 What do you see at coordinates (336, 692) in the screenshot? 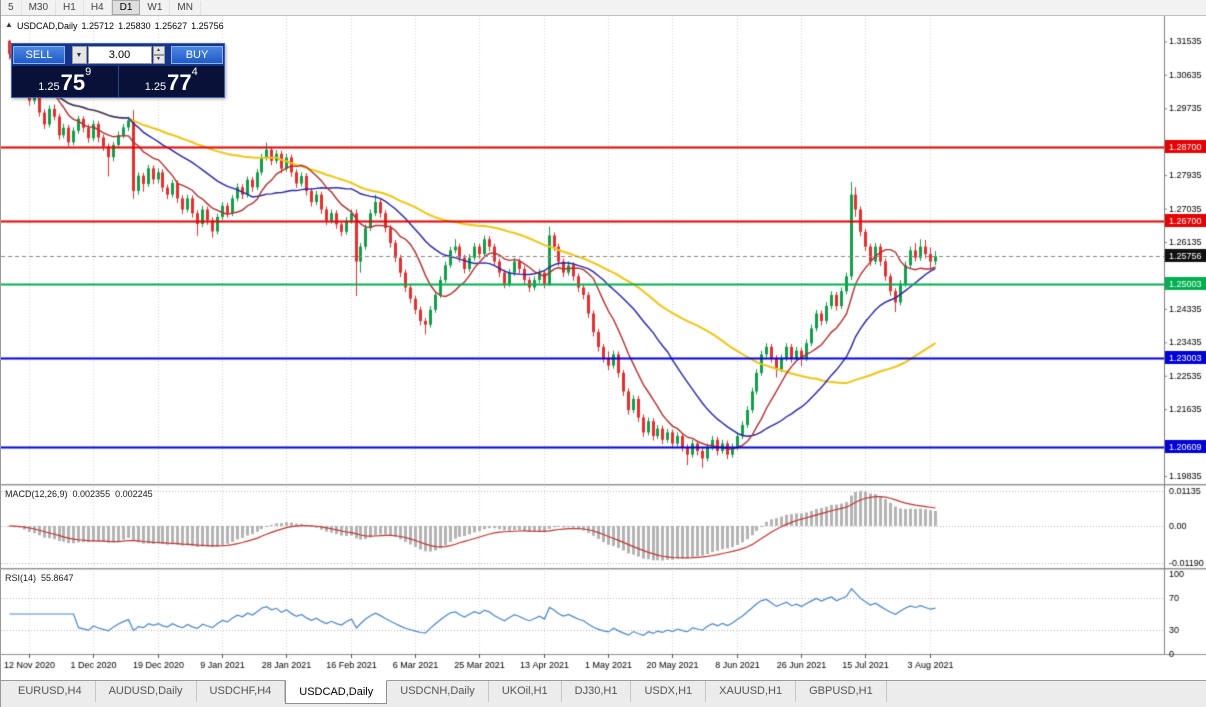
I see `chart-tab-usdcad: USDCAD,Daily` at bounding box center [336, 692].